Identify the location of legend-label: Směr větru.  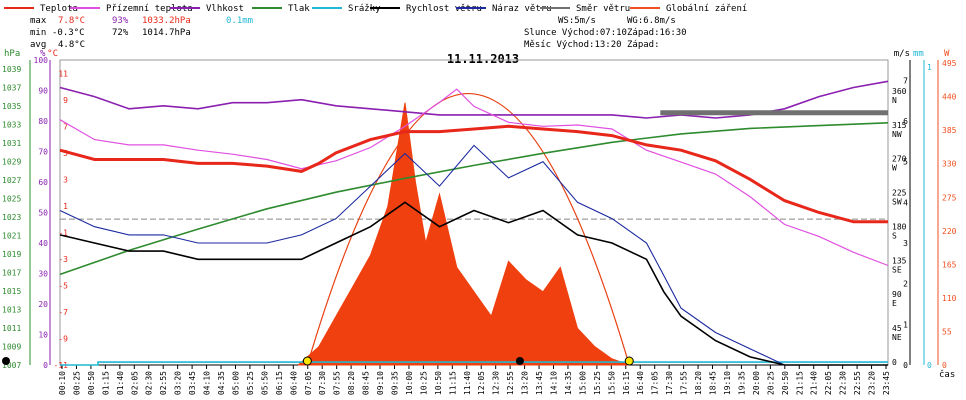
(603, 9).